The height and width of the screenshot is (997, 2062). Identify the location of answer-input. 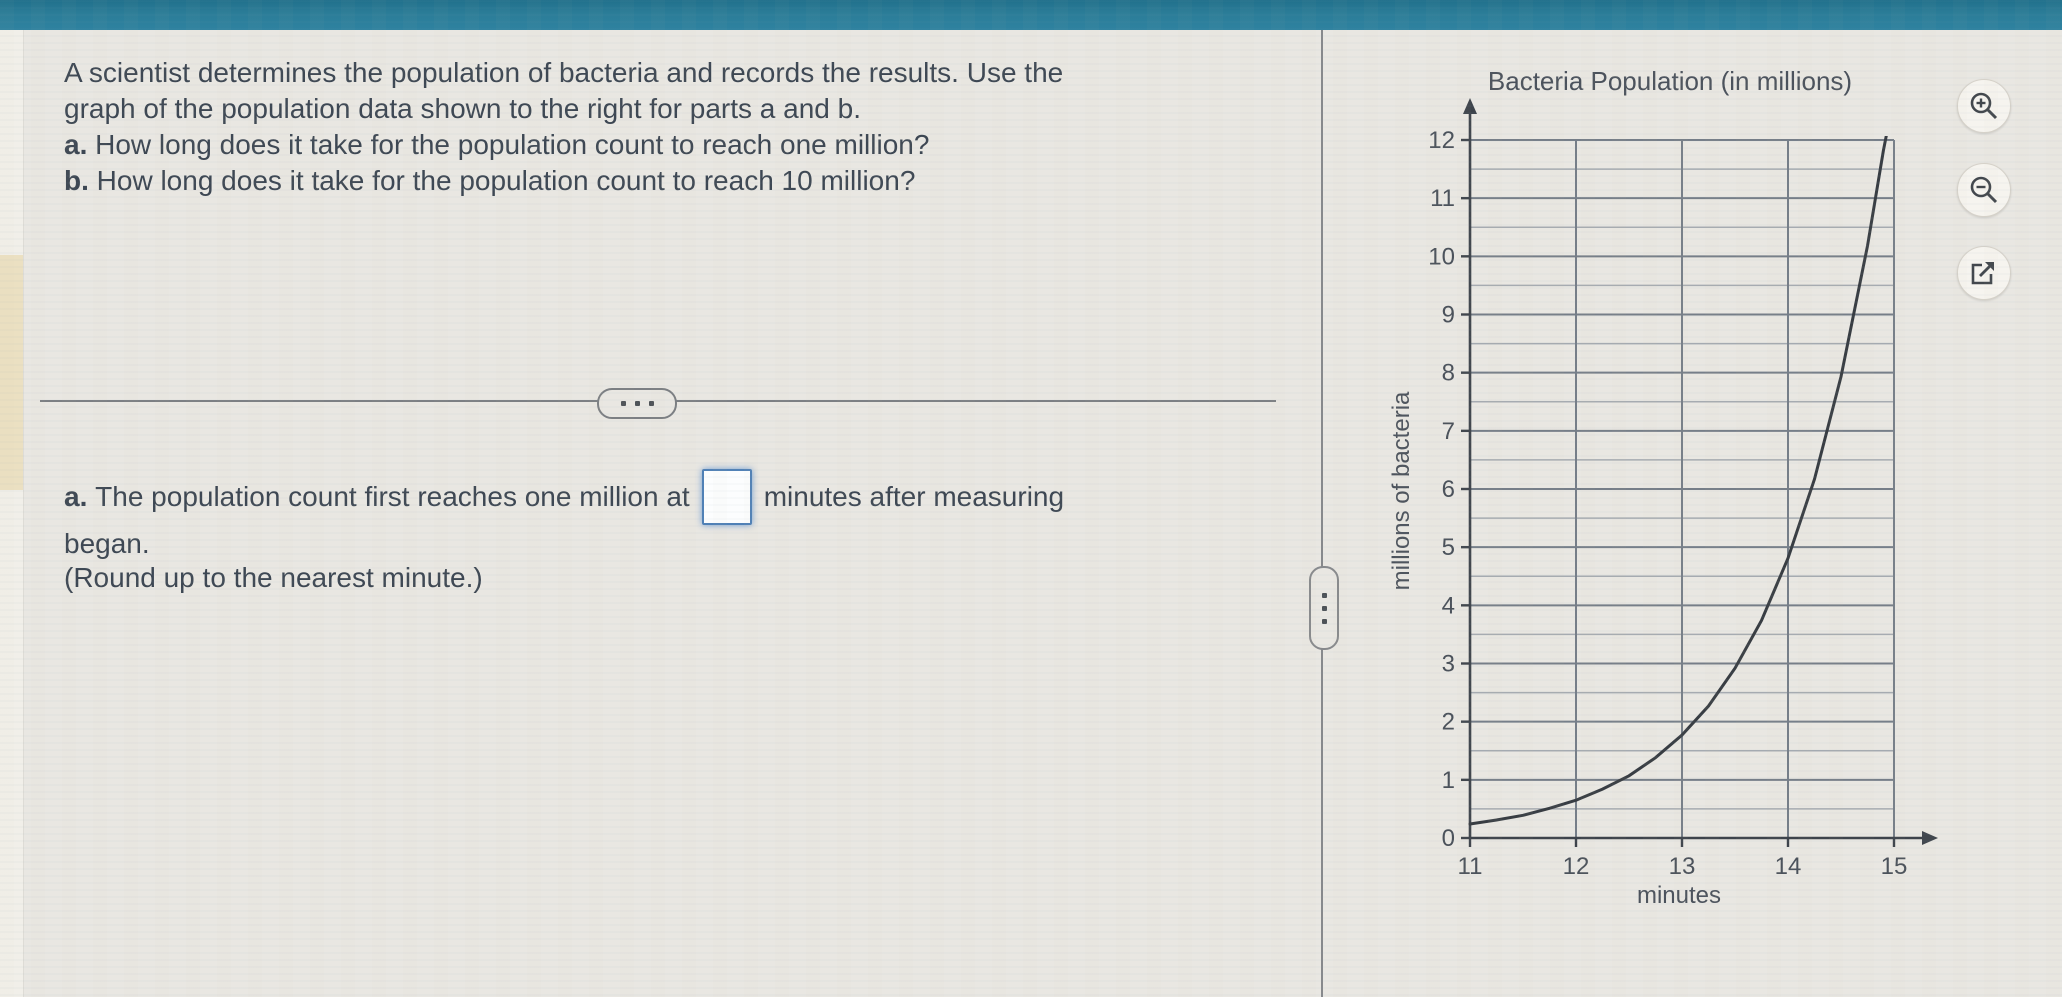
(726, 497).